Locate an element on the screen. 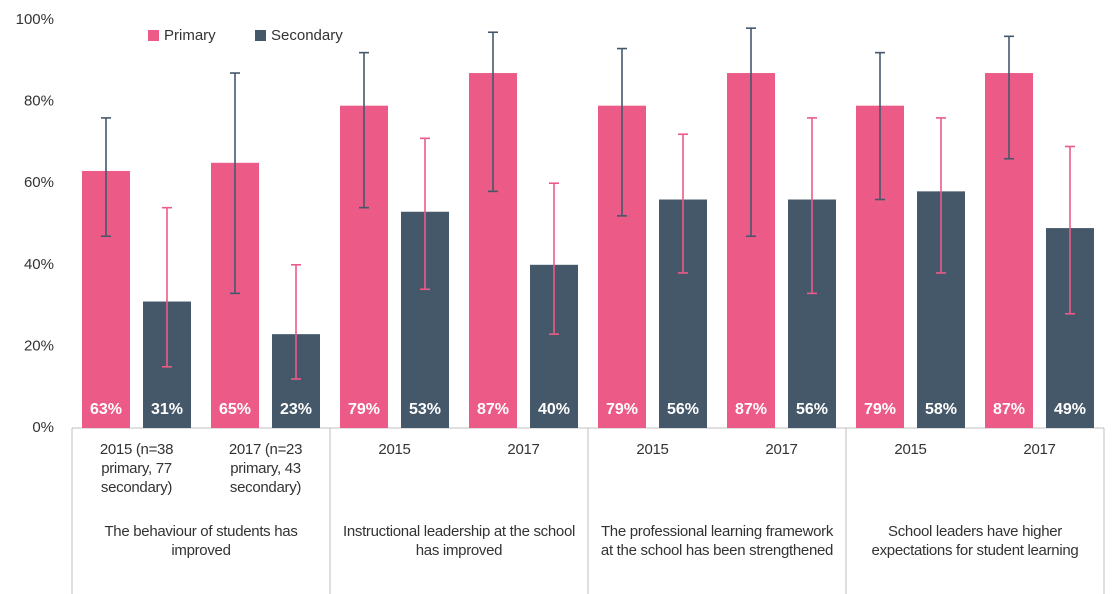 Image resolution: width=1115 pixels, height=594 pixels. value-label: 31% is located at coordinates (167, 409).